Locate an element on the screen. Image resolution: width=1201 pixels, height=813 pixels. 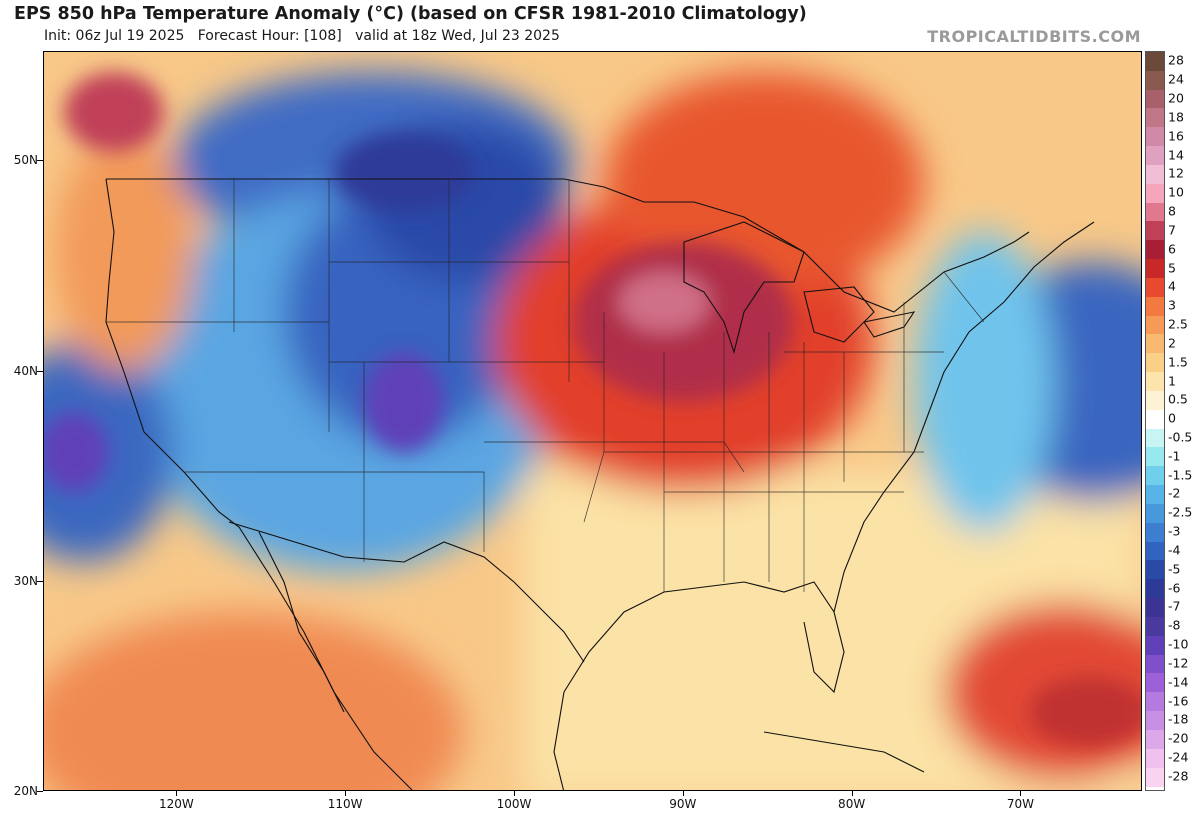
atlantic-coast is located at coordinates (964, 417).